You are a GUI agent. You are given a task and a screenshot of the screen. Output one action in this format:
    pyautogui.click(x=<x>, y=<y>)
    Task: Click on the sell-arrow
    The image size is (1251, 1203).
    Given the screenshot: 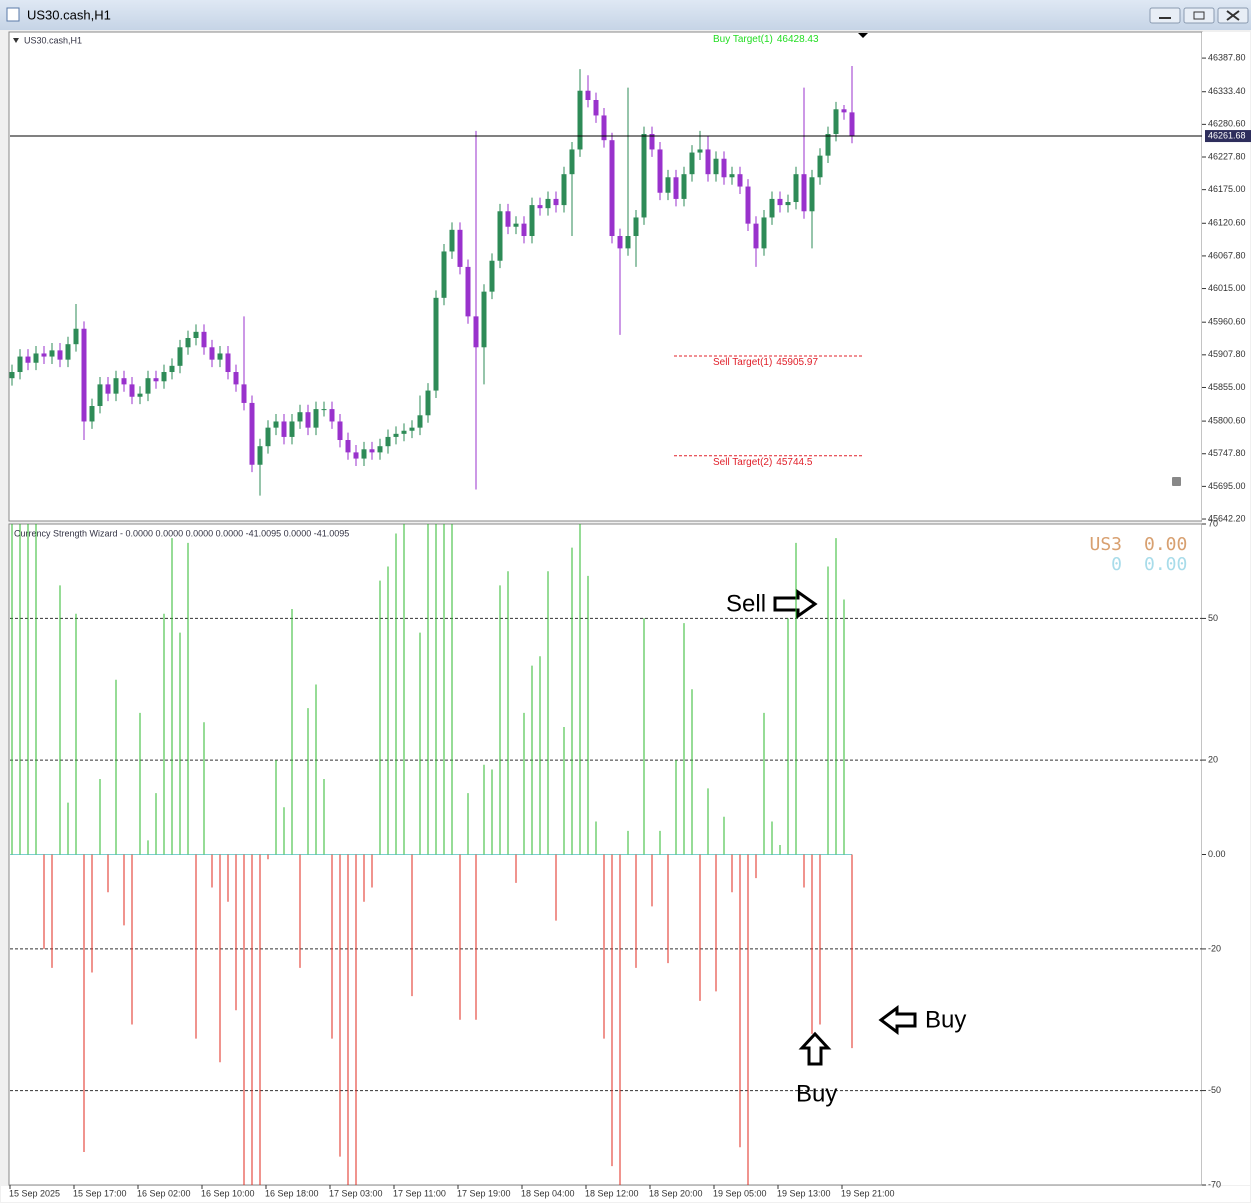 What is the action you would take?
    pyautogui.click(x=795, y=604)
    